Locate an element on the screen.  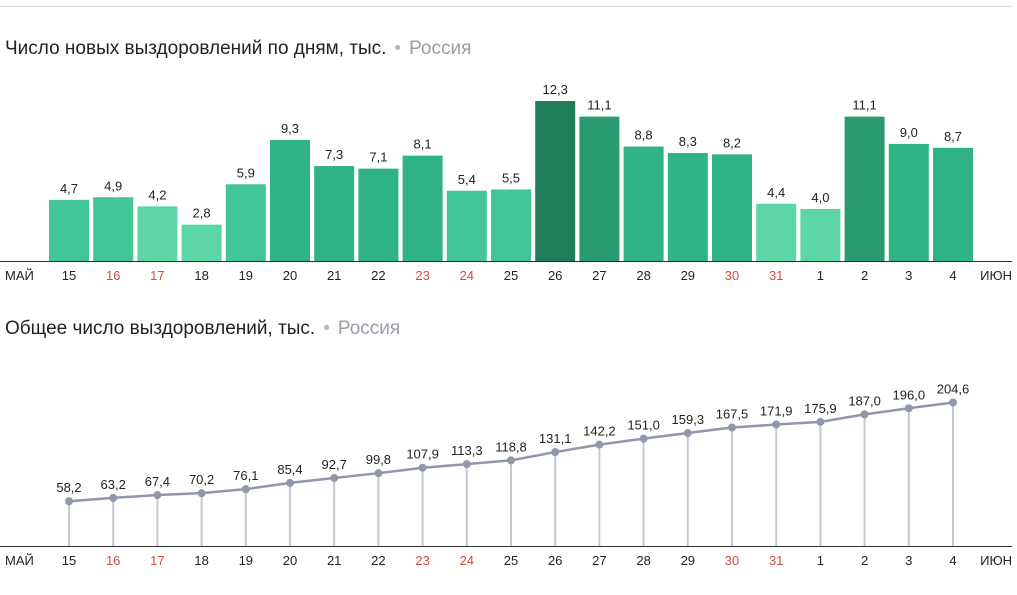
point-value-label: 113,3 is located at coordinates (467, 450).